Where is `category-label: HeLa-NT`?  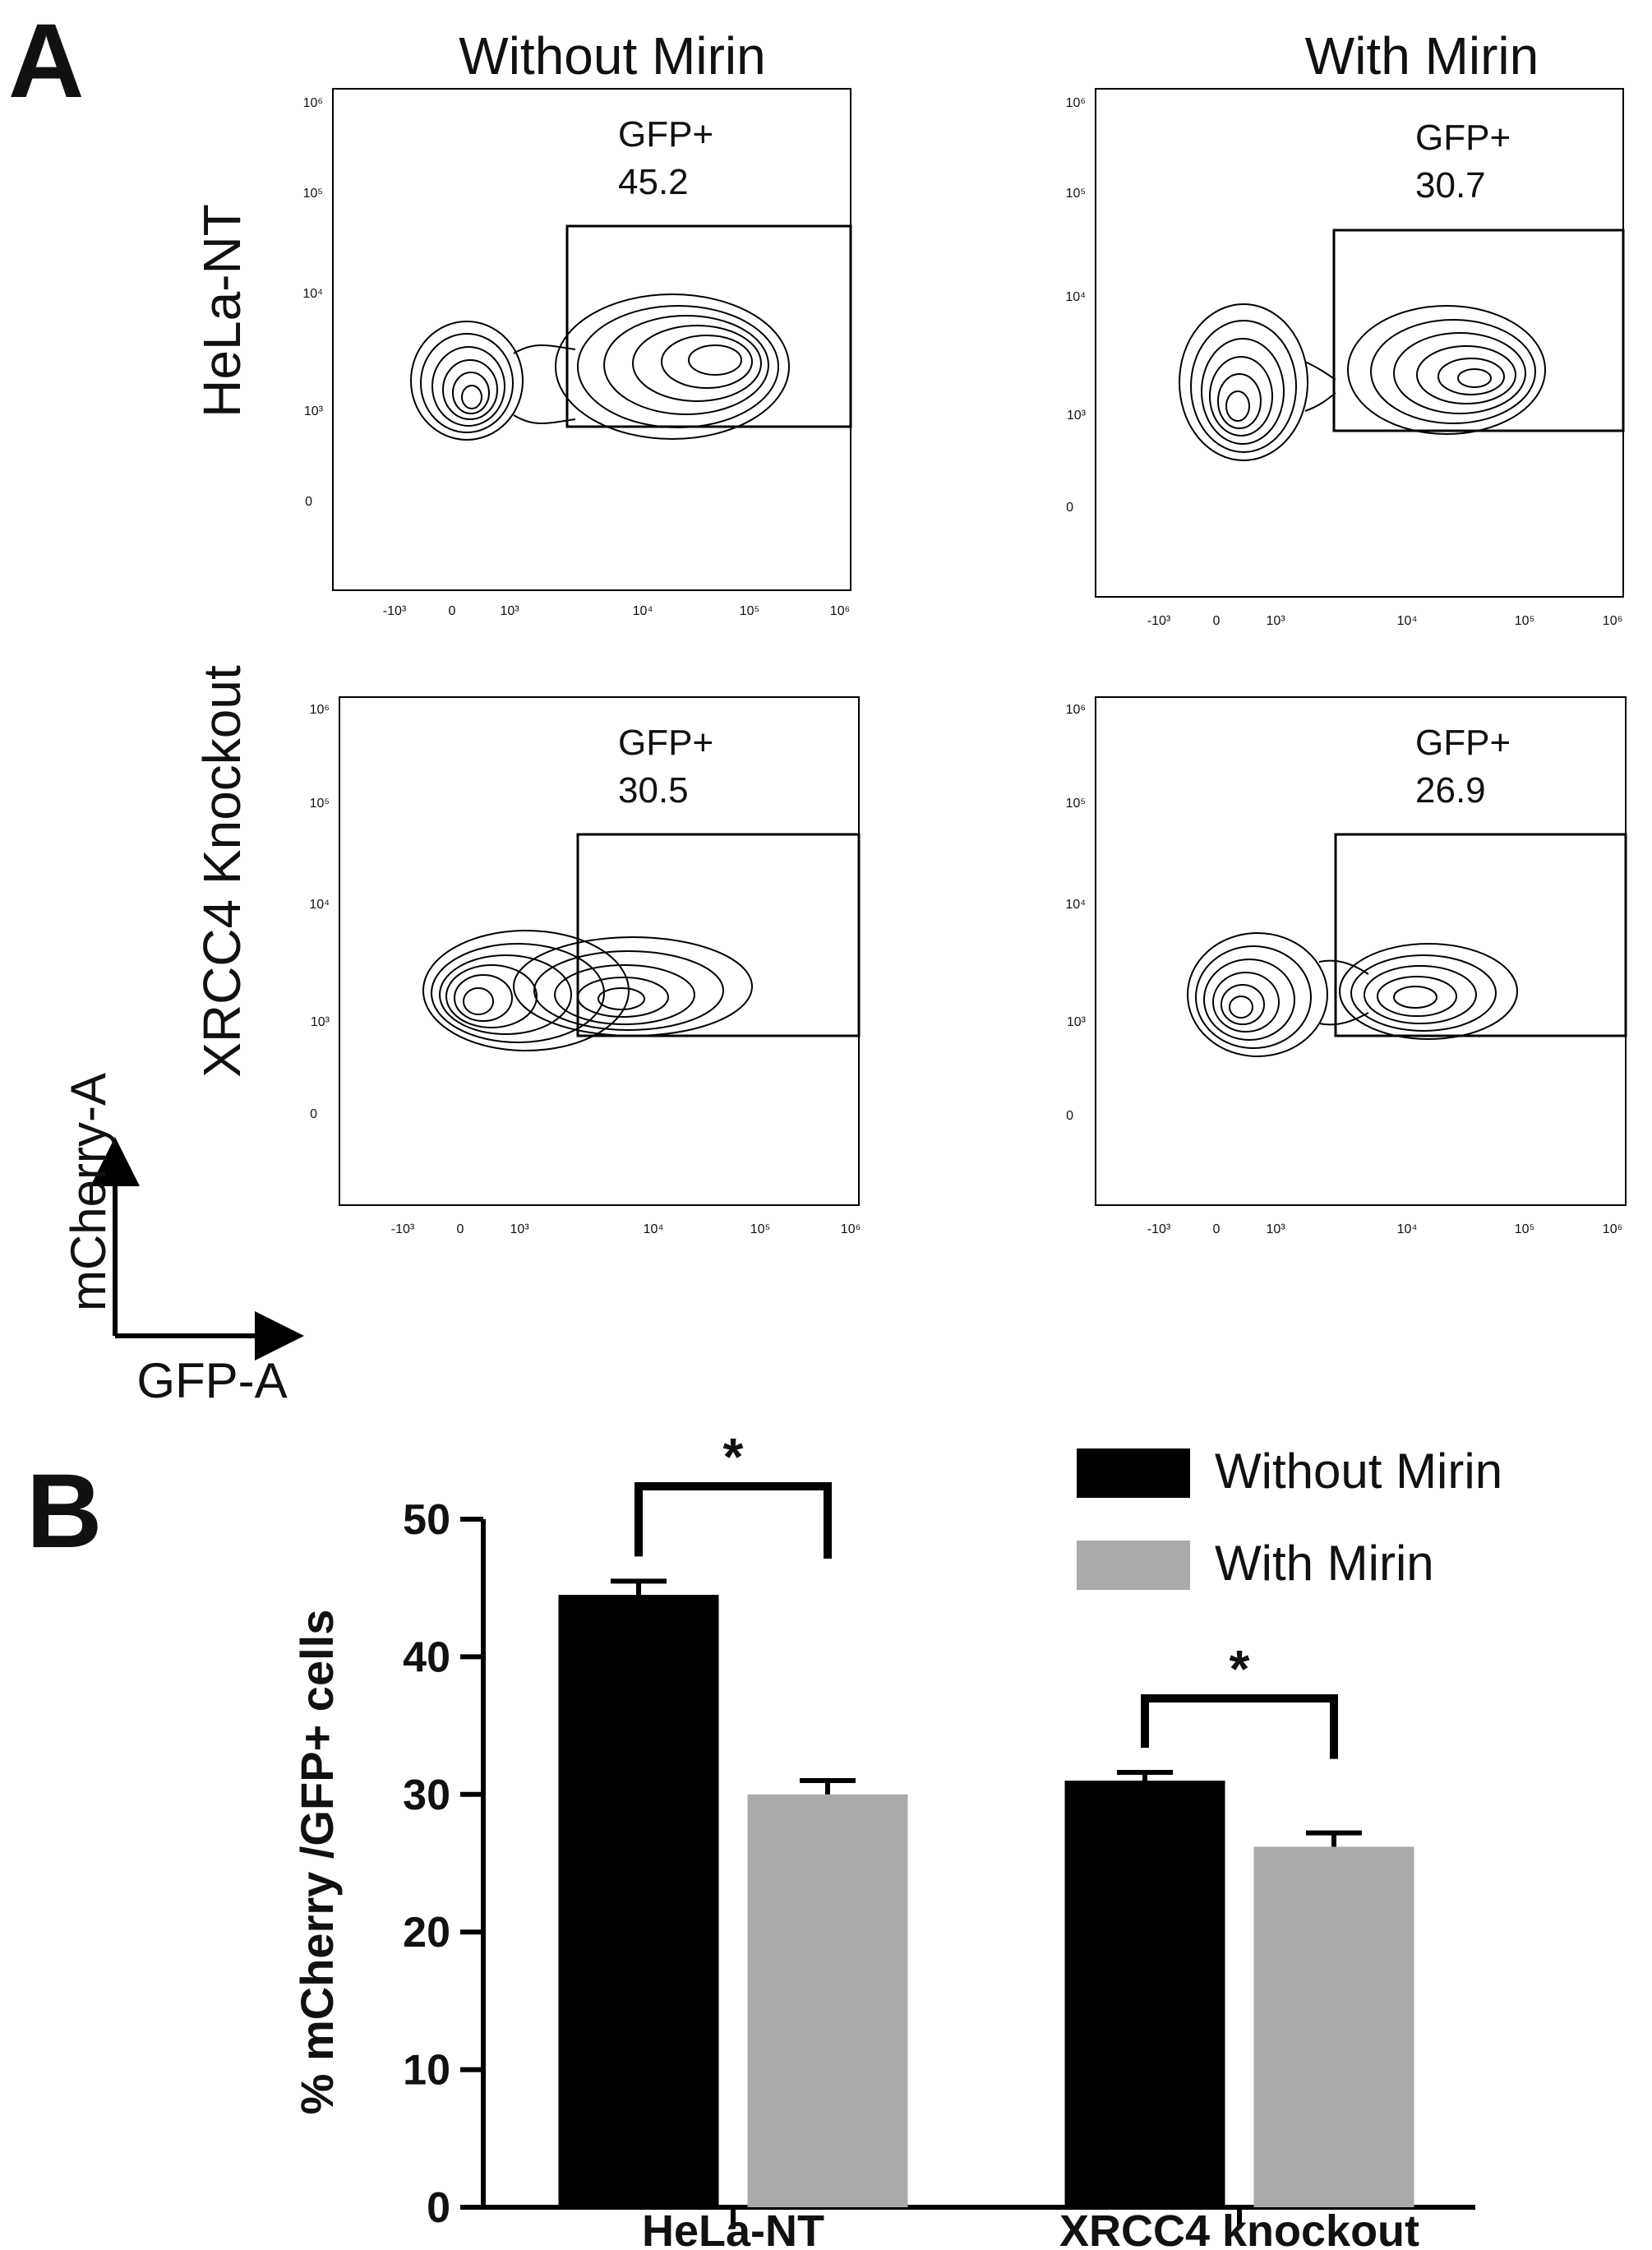
category-label: HeLa-NT is located at coordinates (733, 2228).